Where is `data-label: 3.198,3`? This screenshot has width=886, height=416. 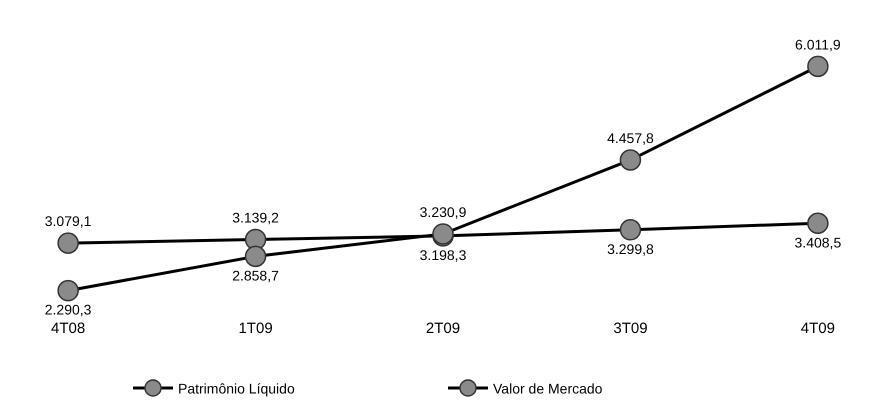
data-label: 3.198,3 is located at coordinates (443, 254).